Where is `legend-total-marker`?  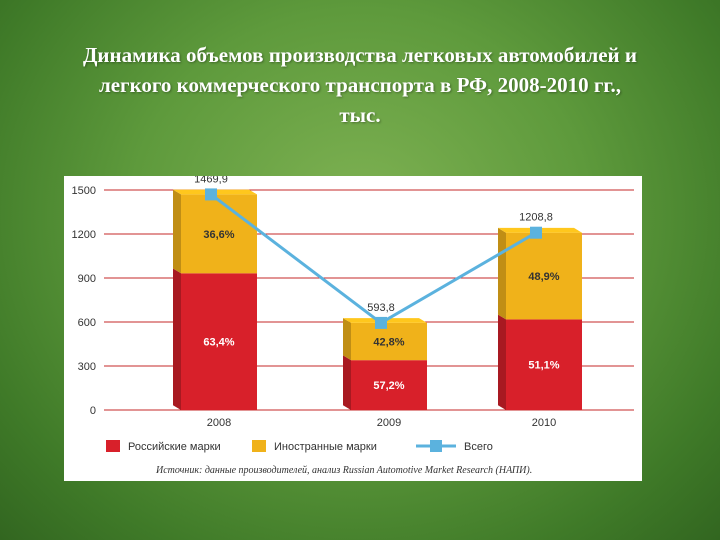
legend-total-marker is located at coordinates (436, 446).